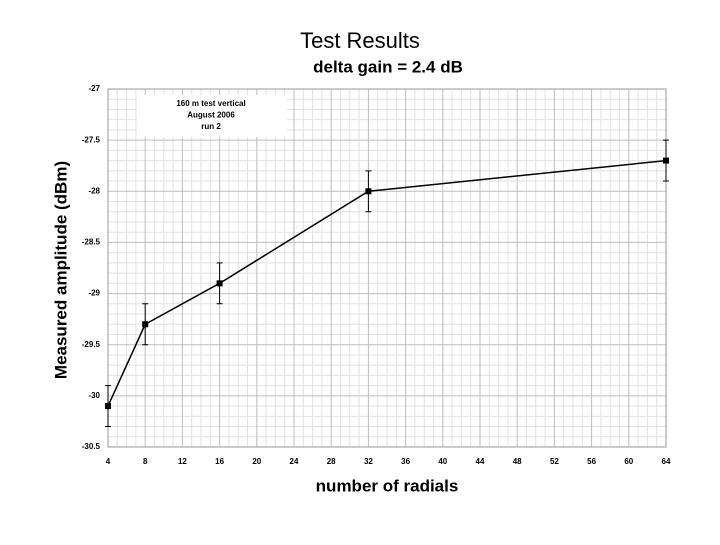 Image resolution: width=720 pixels, height=545 pixels. Describe the element at coordinates (405, 461) in the screenshot. I see `x-tick-label: 36` at that location.